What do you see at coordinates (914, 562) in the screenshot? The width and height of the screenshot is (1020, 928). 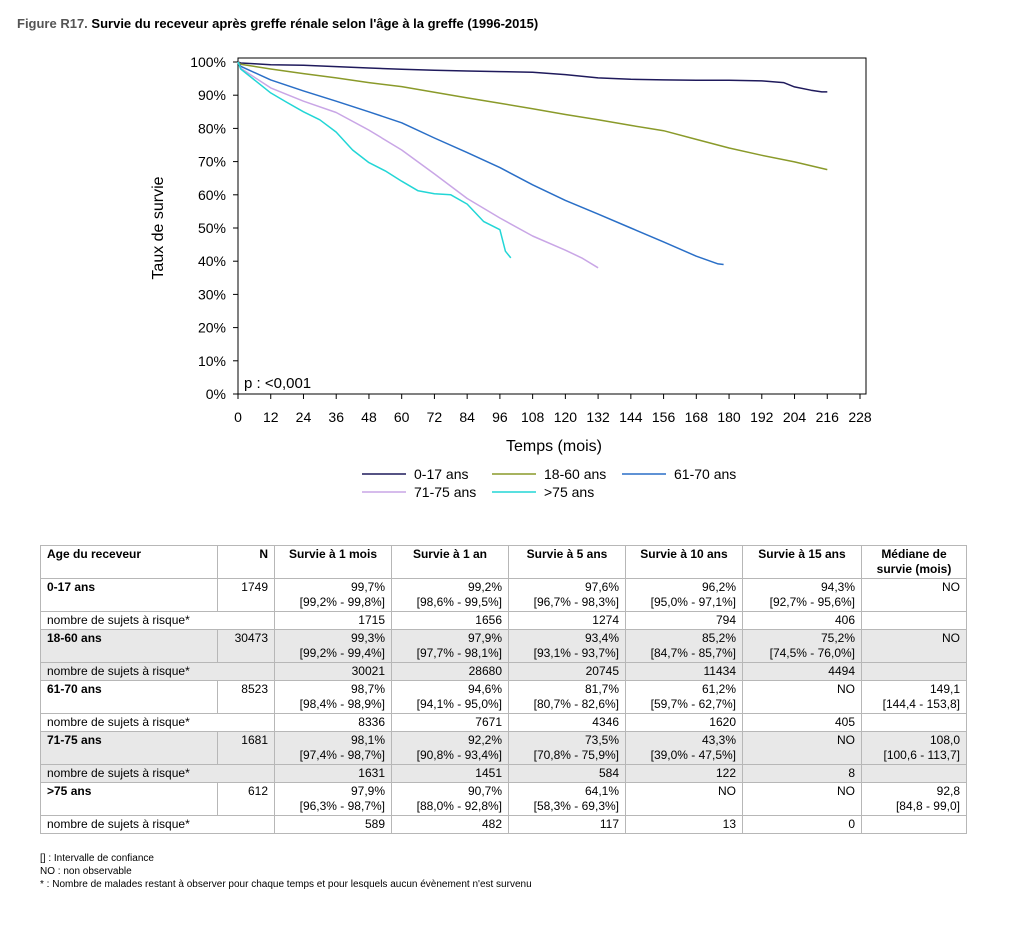 I see `header-median: Médiane de survie (mois)` at bounding box center [914, 562].